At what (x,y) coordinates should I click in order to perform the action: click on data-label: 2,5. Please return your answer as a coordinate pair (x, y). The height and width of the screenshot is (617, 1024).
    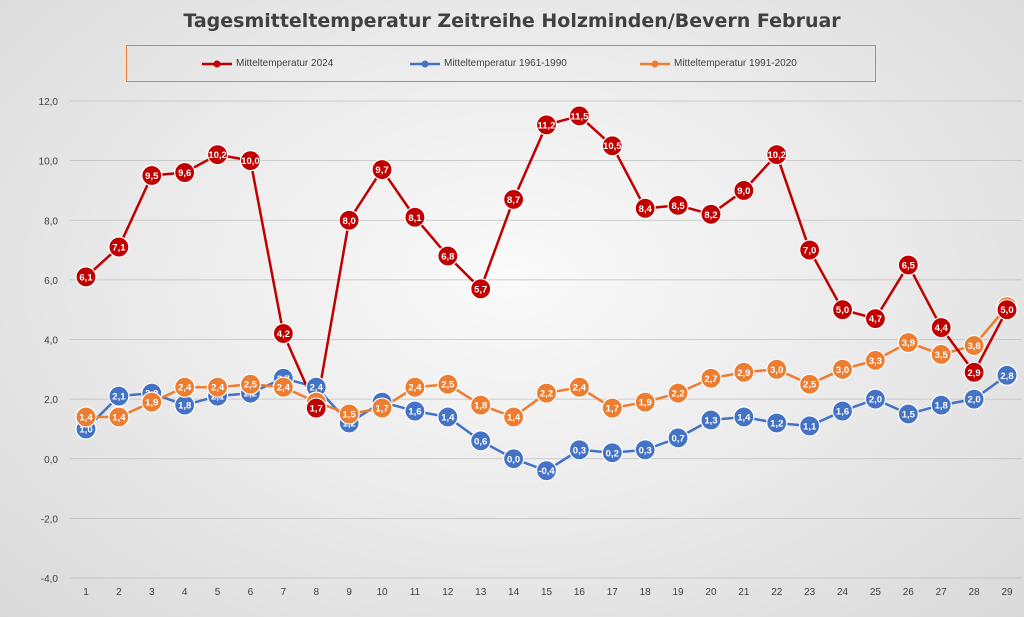
    Looking at the image, I should click on (448, 385).